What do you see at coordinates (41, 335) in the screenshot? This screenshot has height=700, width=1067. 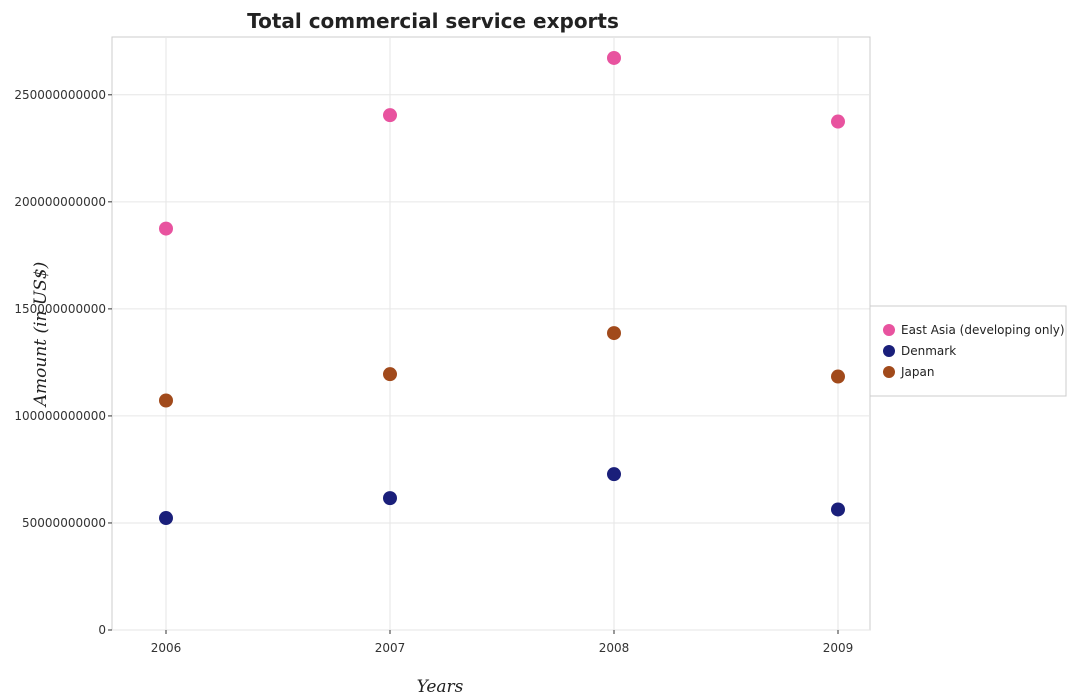 I see `y-axis-title: Amount (in US$)` at bounding box center [41, 335].